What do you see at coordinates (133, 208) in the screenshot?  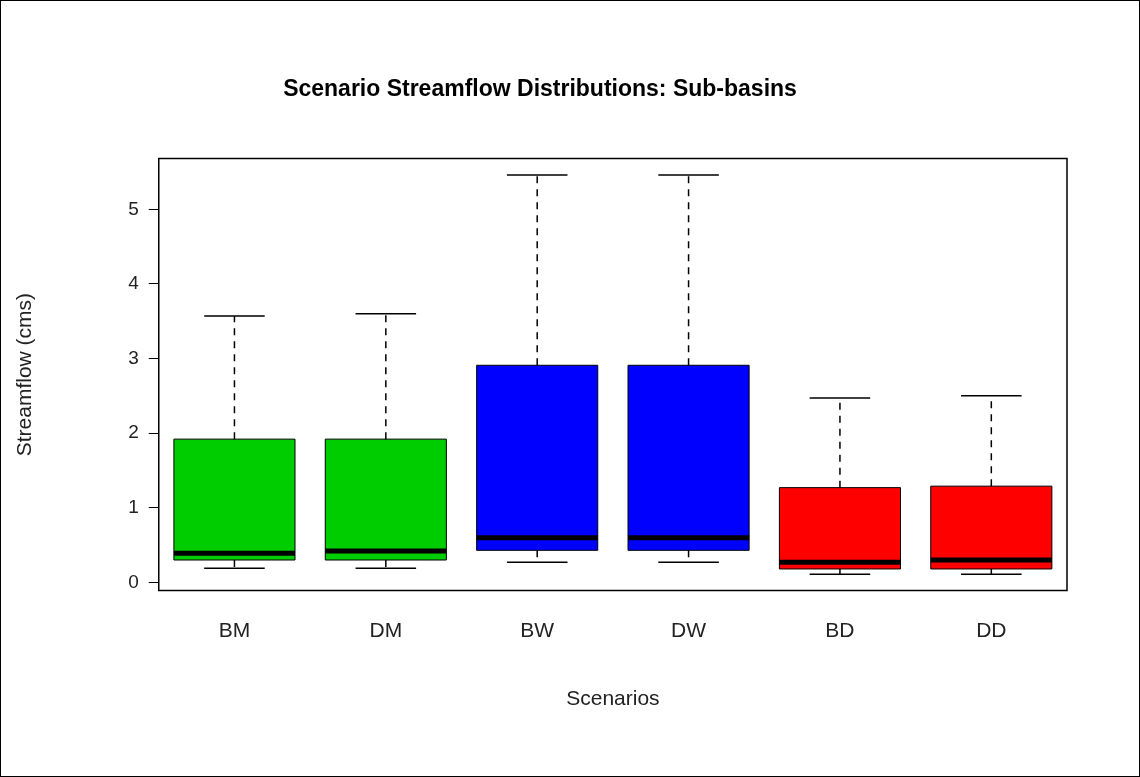 I see `y-tick-label: 5` at bounding box center [133, 208].